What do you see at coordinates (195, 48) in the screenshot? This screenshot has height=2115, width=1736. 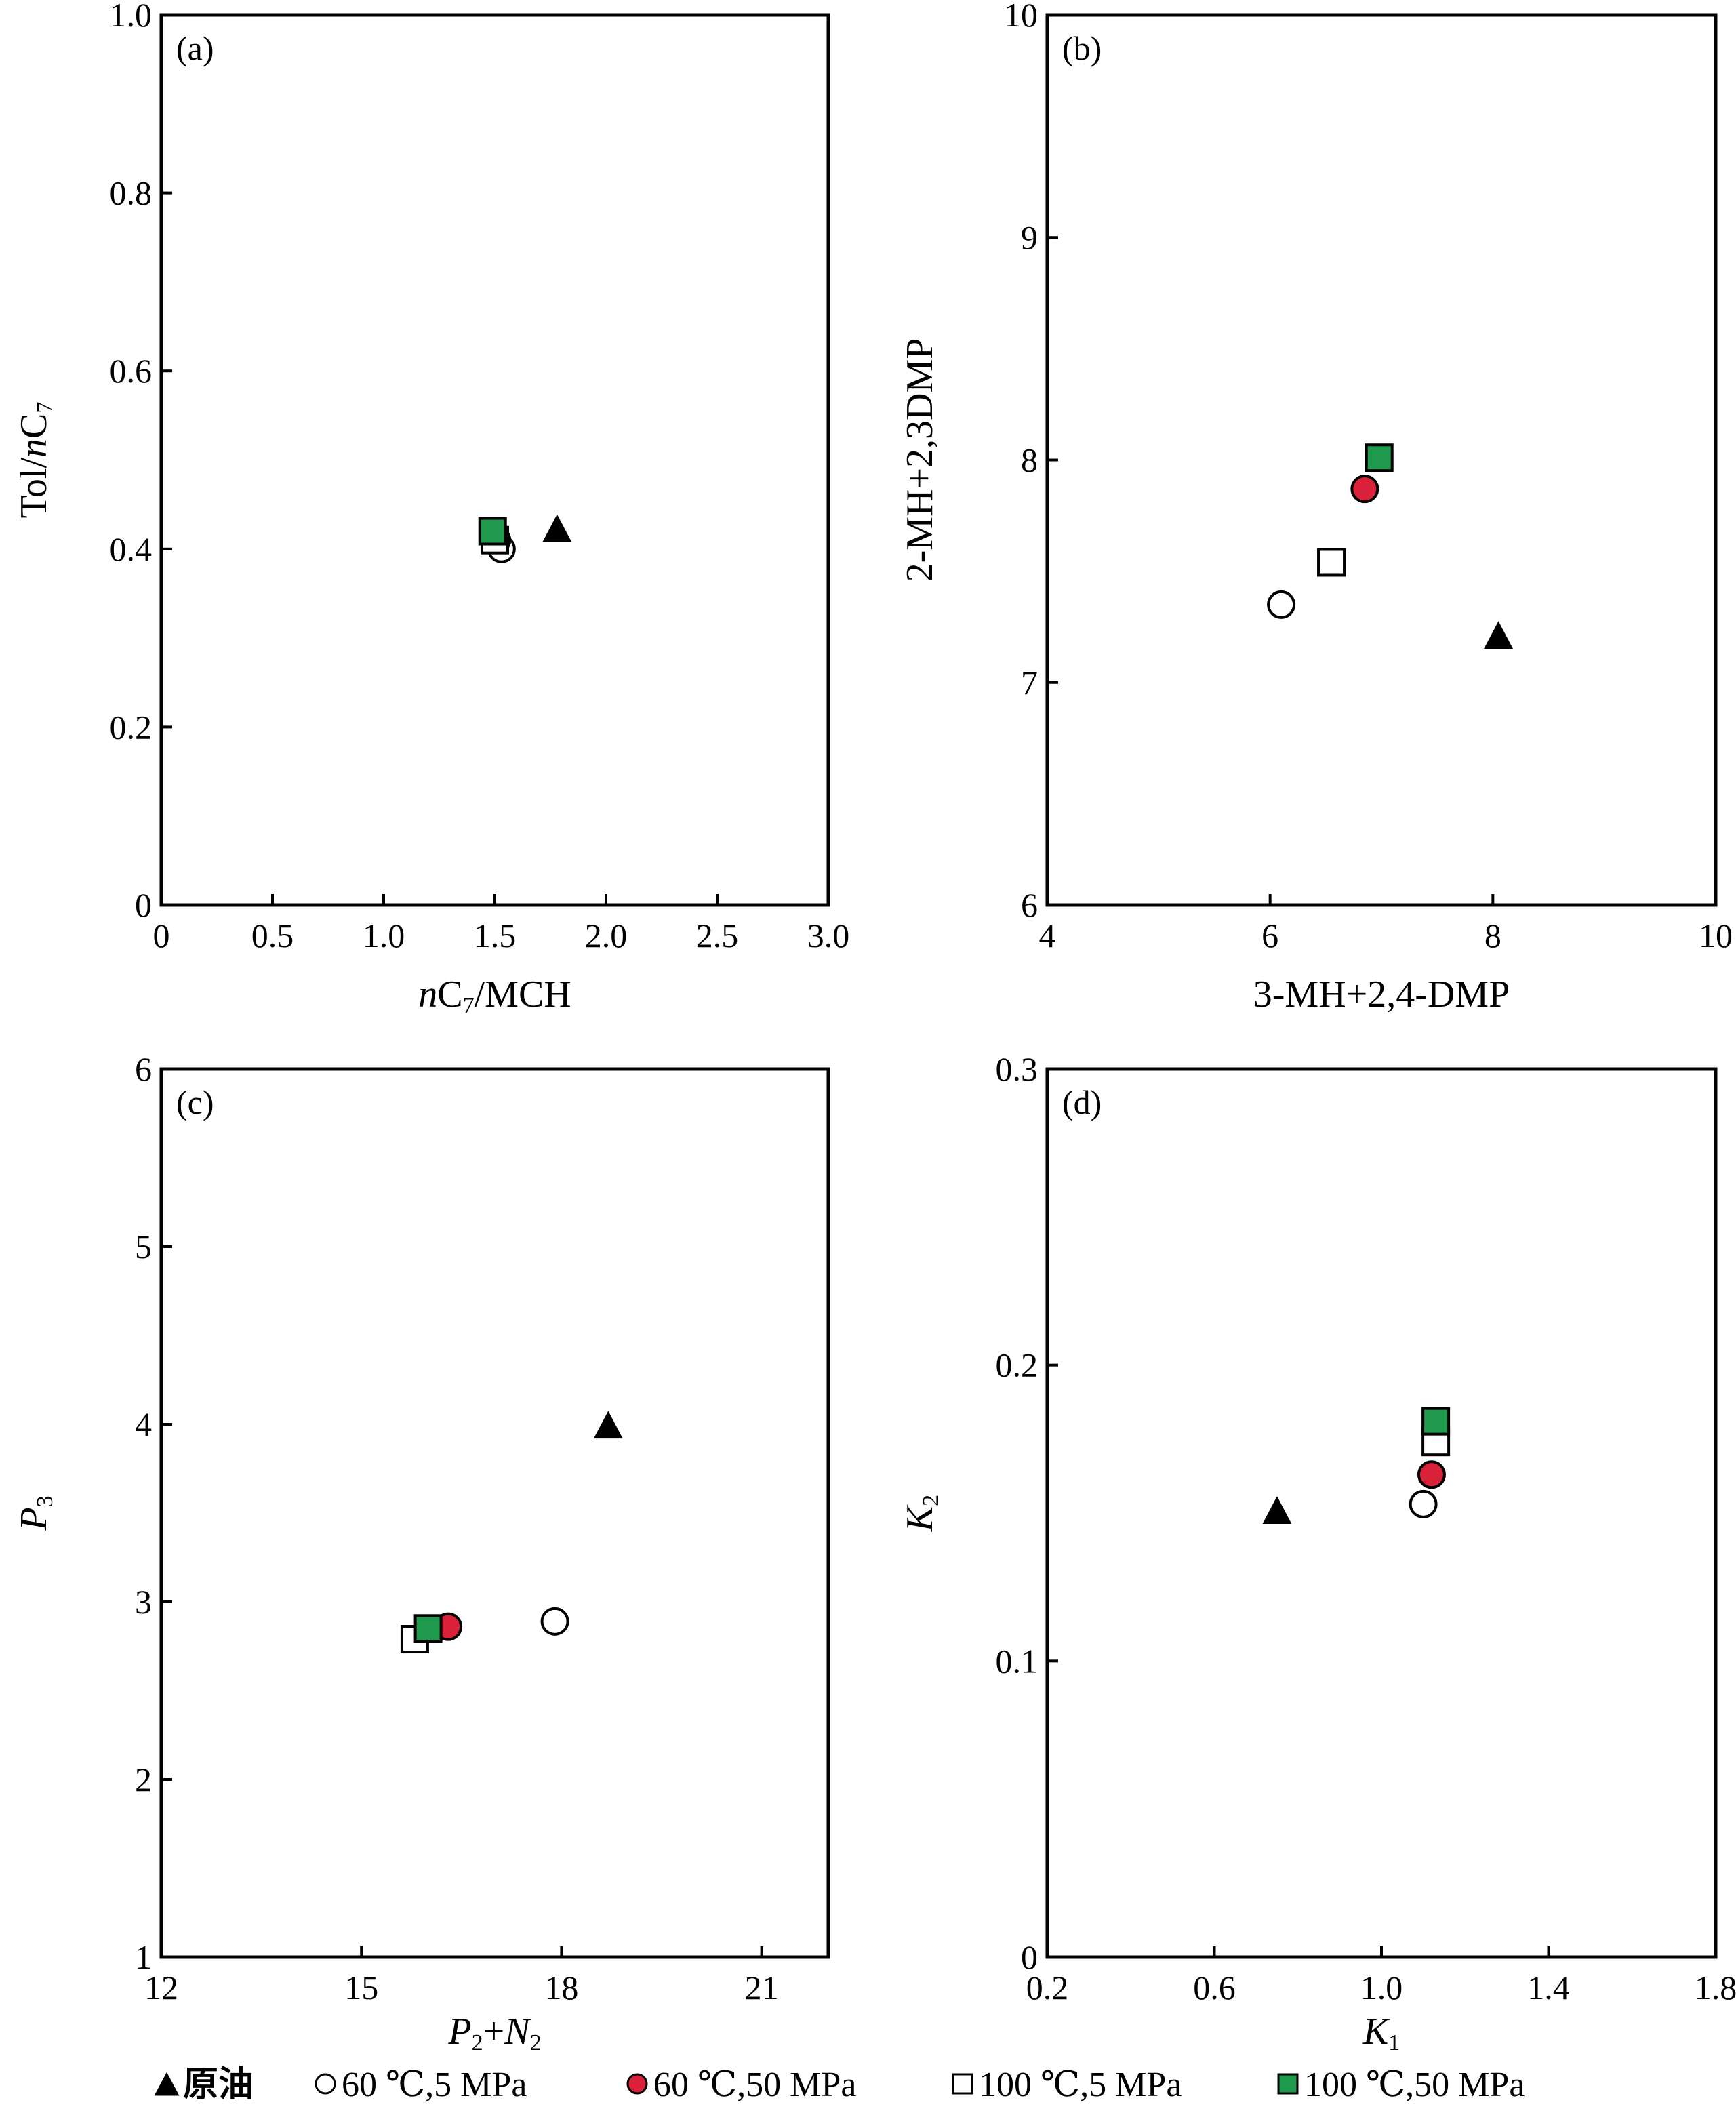 I see `panel-label: (a)` at bounding box center [195, 48].